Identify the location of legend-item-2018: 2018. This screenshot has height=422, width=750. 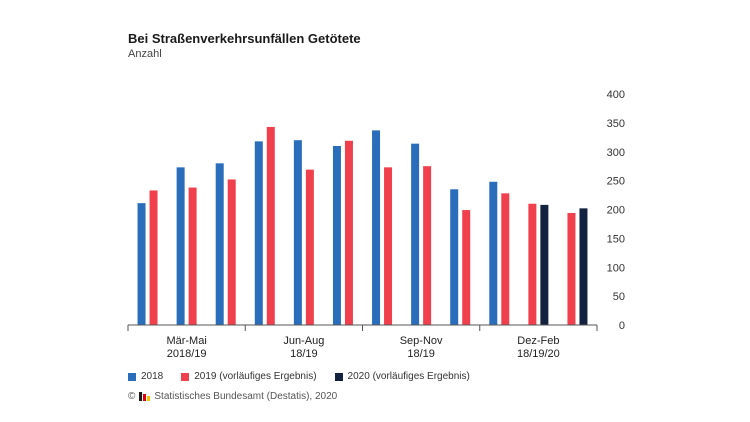
(145, 376).